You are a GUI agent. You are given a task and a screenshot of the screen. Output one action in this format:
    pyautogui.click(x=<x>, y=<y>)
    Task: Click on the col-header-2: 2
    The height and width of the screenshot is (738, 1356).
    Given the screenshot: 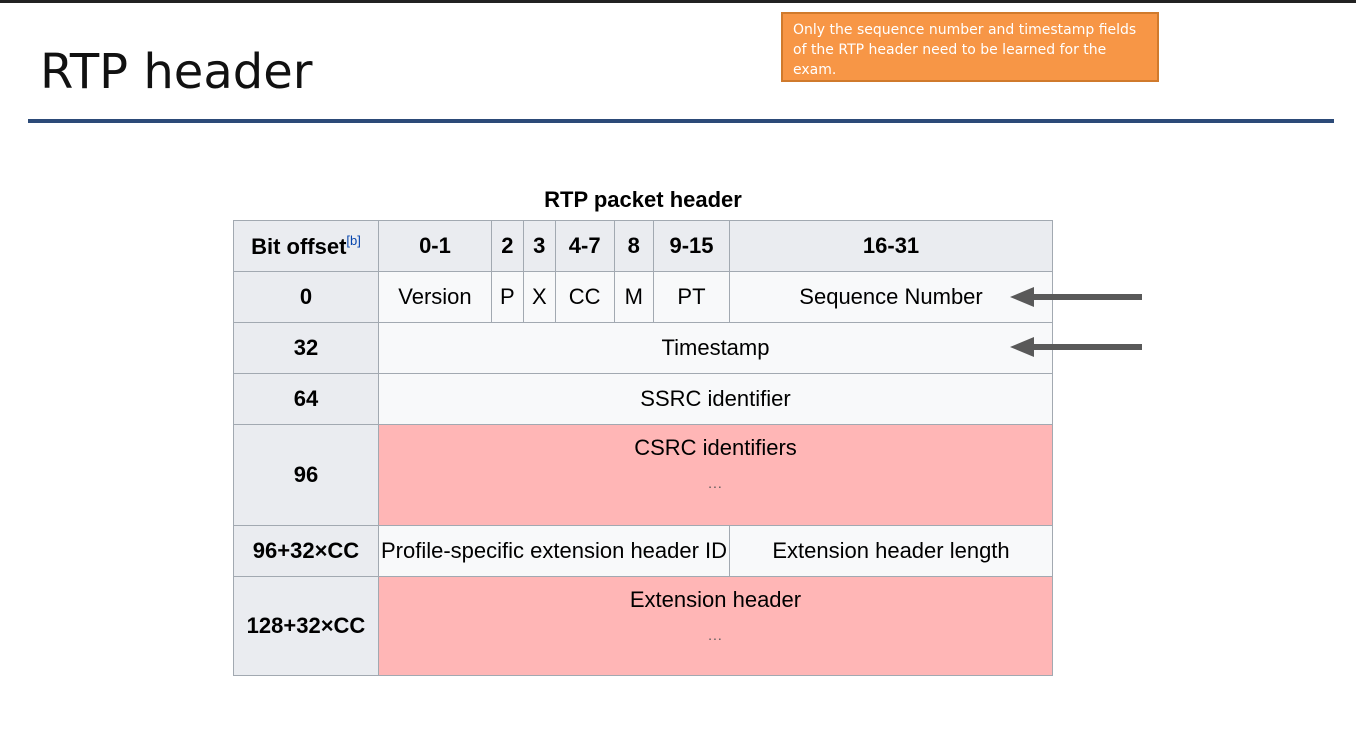 What is the action you would take?
    pyautogui.click(x=507, y=246)
    